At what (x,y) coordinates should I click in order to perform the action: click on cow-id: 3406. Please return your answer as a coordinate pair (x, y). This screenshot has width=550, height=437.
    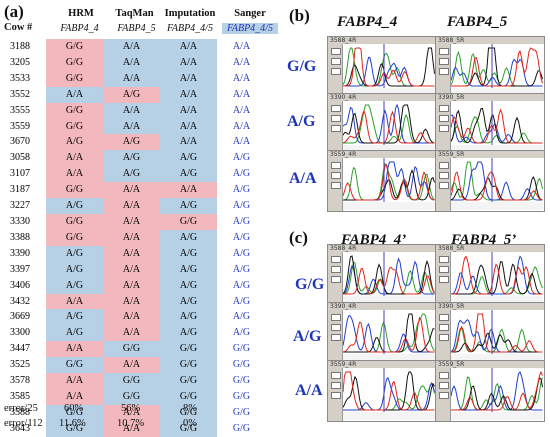
    Looking at the image, I should click on (20, 285).